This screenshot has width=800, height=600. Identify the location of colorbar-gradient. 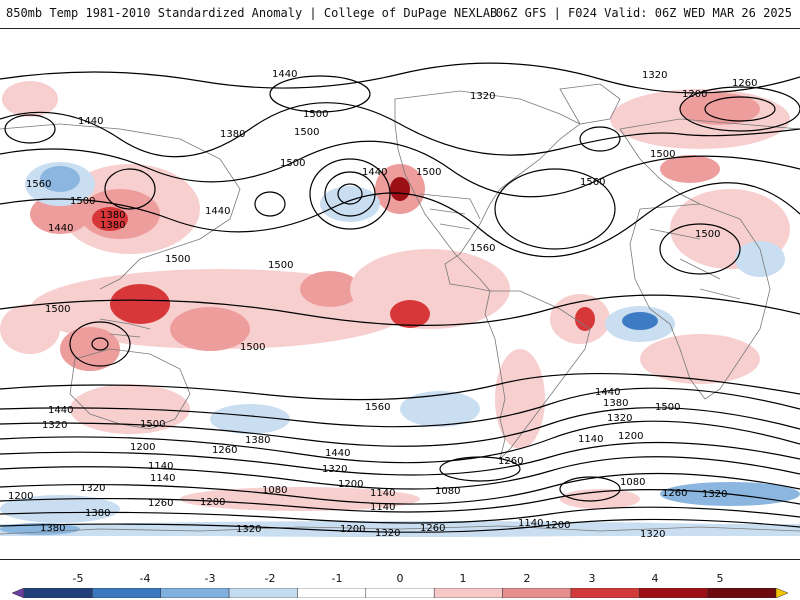
(400, 593).